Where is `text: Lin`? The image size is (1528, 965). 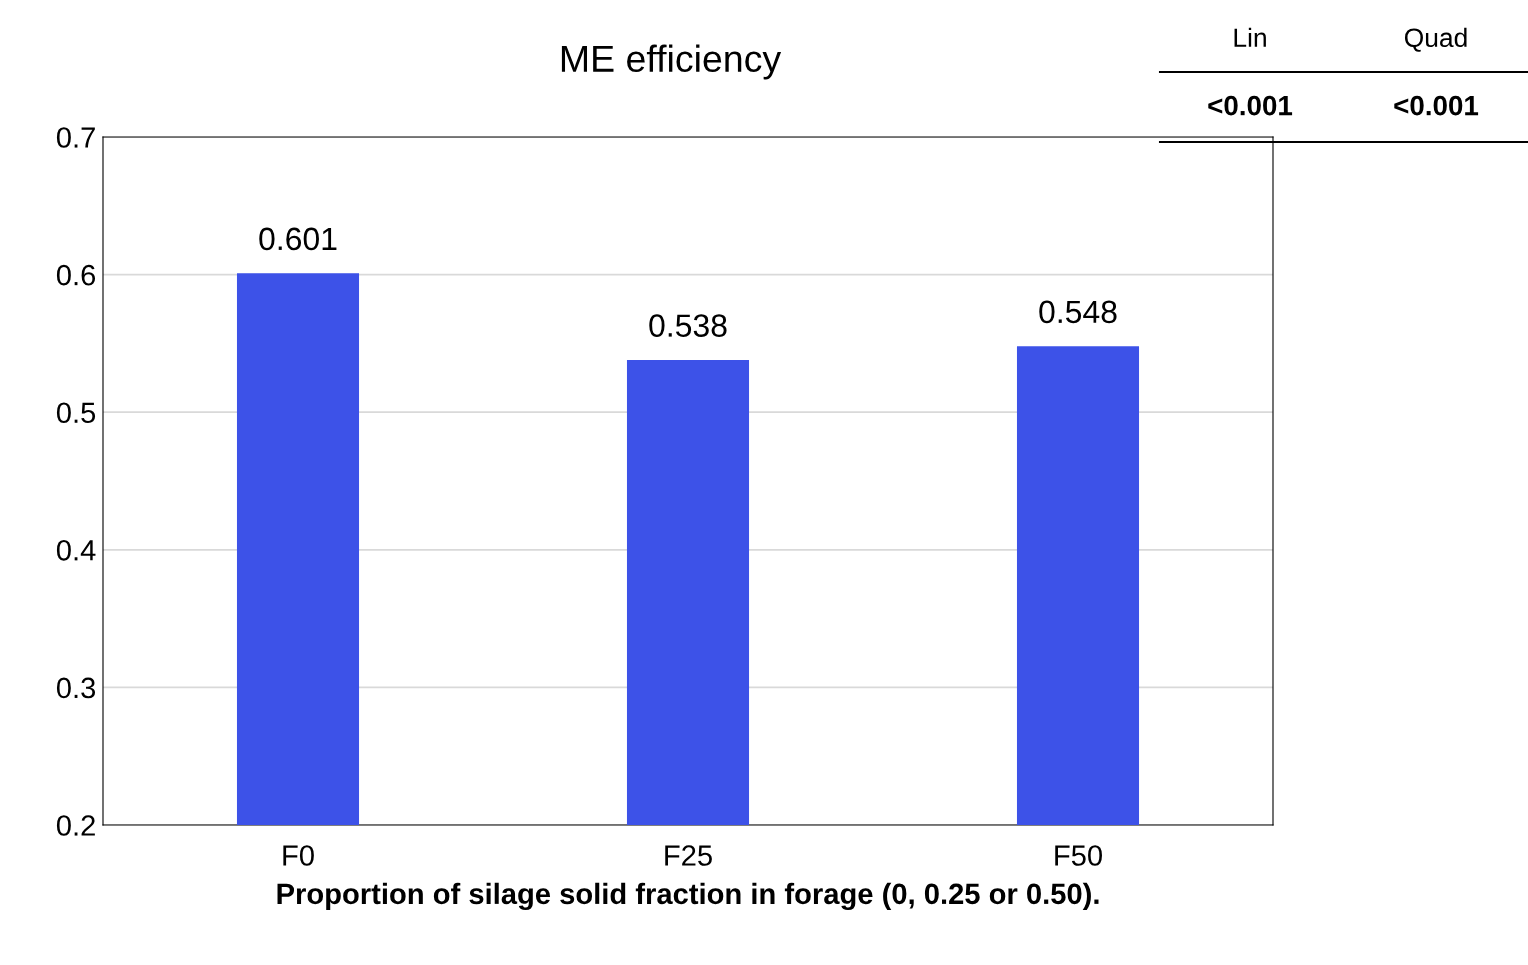
text: Lin is located at coordinates (1250, 37).